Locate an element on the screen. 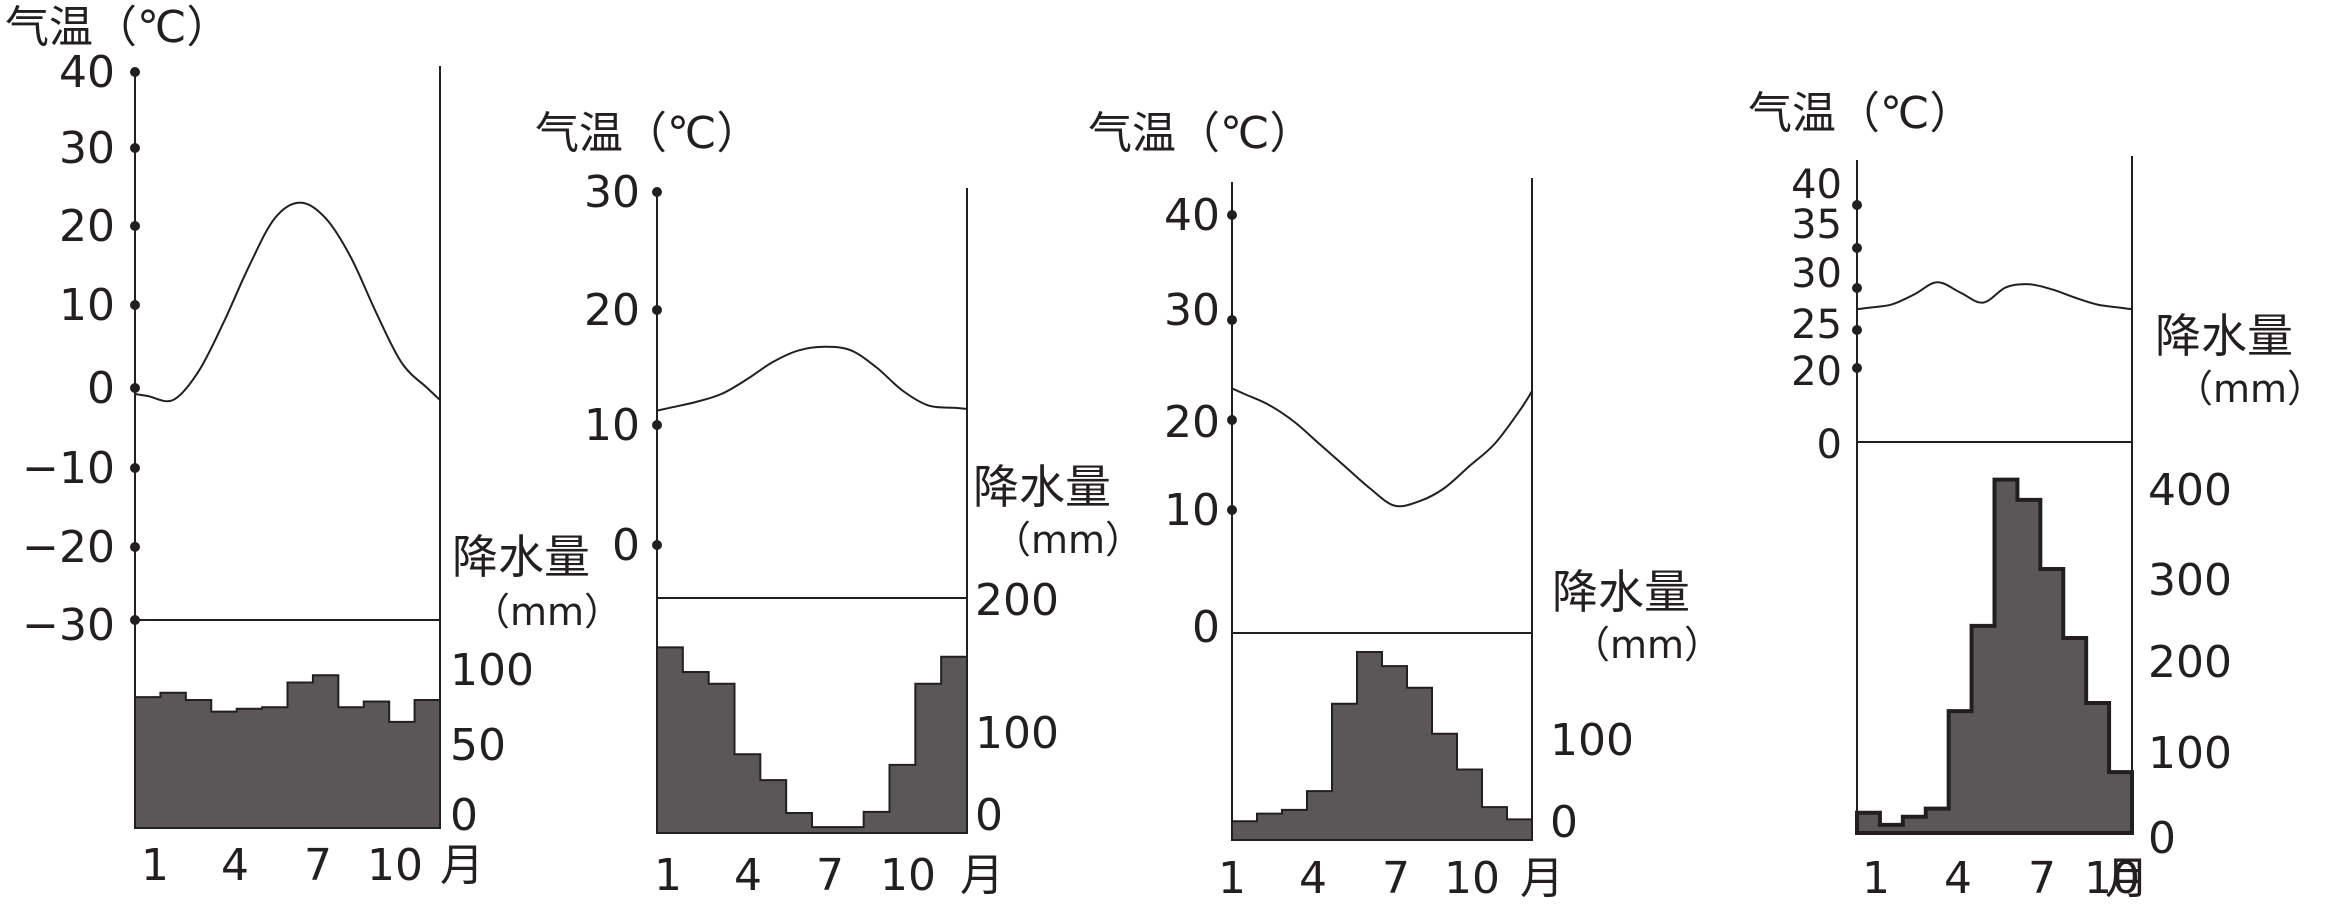  temp-tick-label: 35 is located at coordinates (1816, 225).